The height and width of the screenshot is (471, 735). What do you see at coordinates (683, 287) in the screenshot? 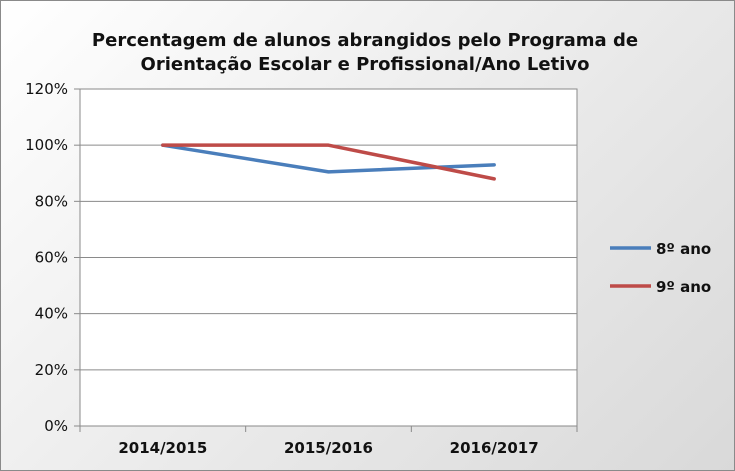
I see `legend-label: 9º ano` at bounding box center [683, 287].